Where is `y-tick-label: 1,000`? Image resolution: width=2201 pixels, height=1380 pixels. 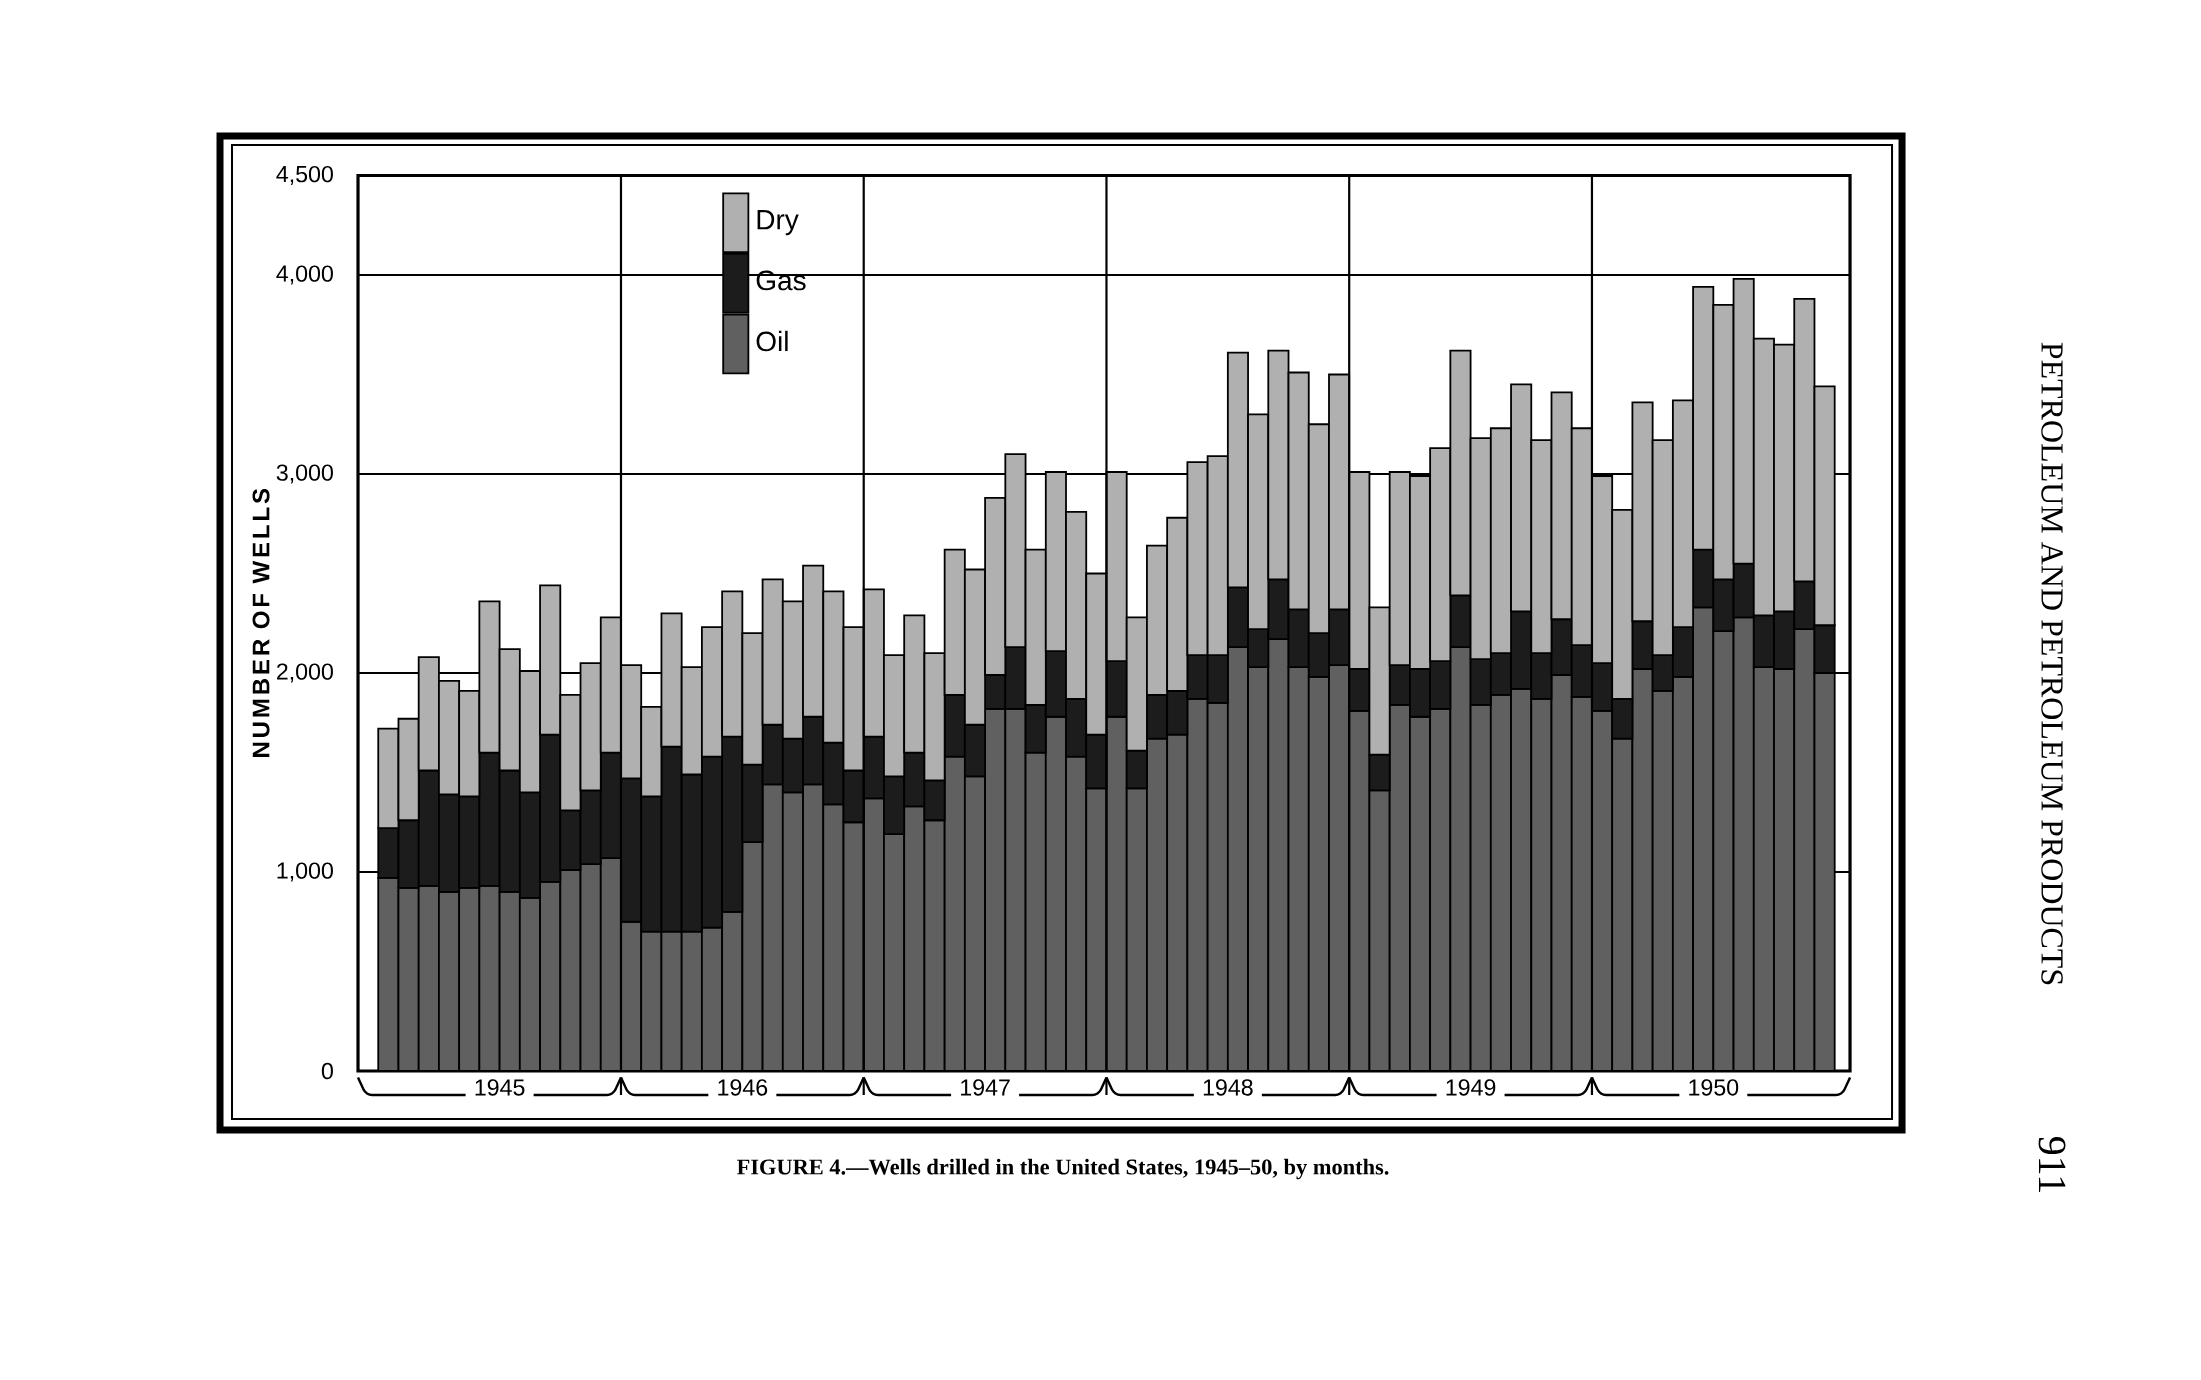 y-tick-label: 1,000 is located at coordinates (305, 872).